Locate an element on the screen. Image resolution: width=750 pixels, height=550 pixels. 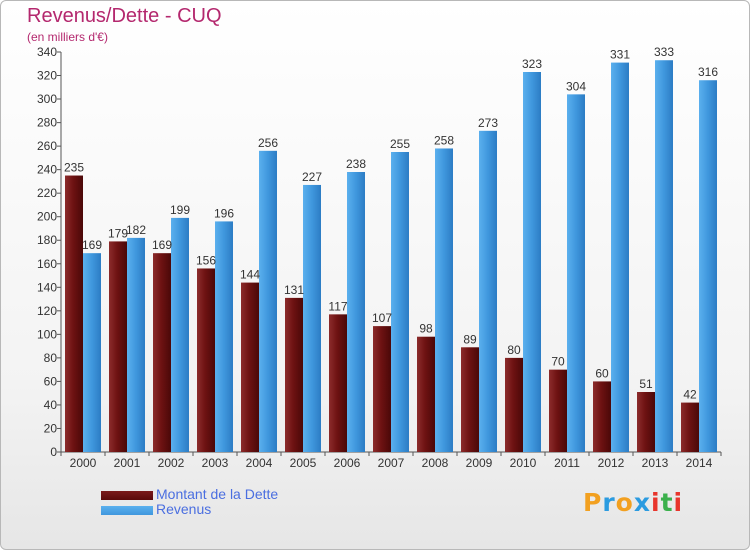
x-tick-label: 2010 is located at coordinates (523, 463).